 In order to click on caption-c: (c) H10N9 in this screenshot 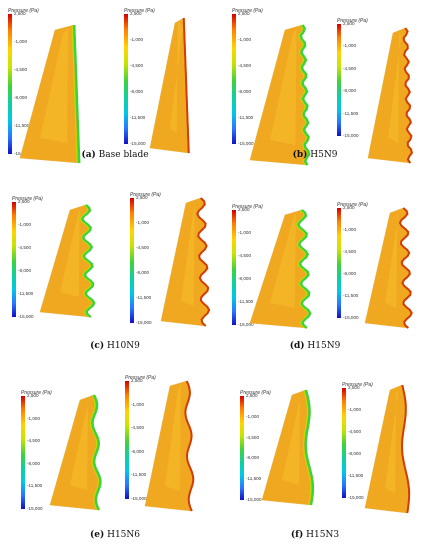, I will do `click(115, 346)`.